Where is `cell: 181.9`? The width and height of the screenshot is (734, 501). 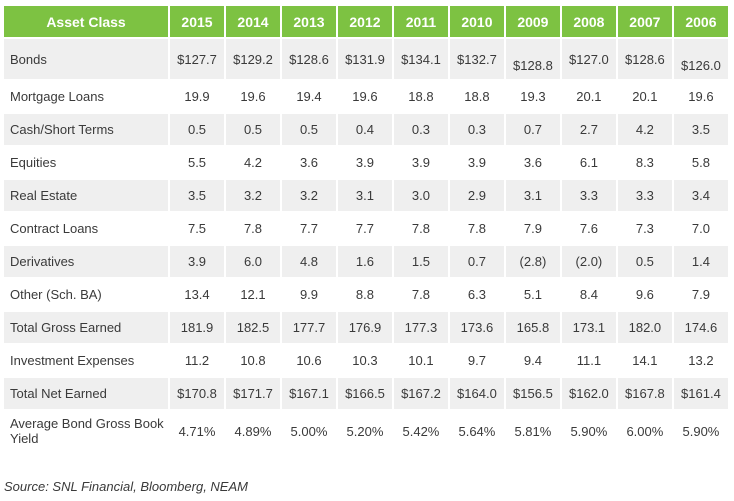 cell: 181.9 is located at coordinates (197, 327).